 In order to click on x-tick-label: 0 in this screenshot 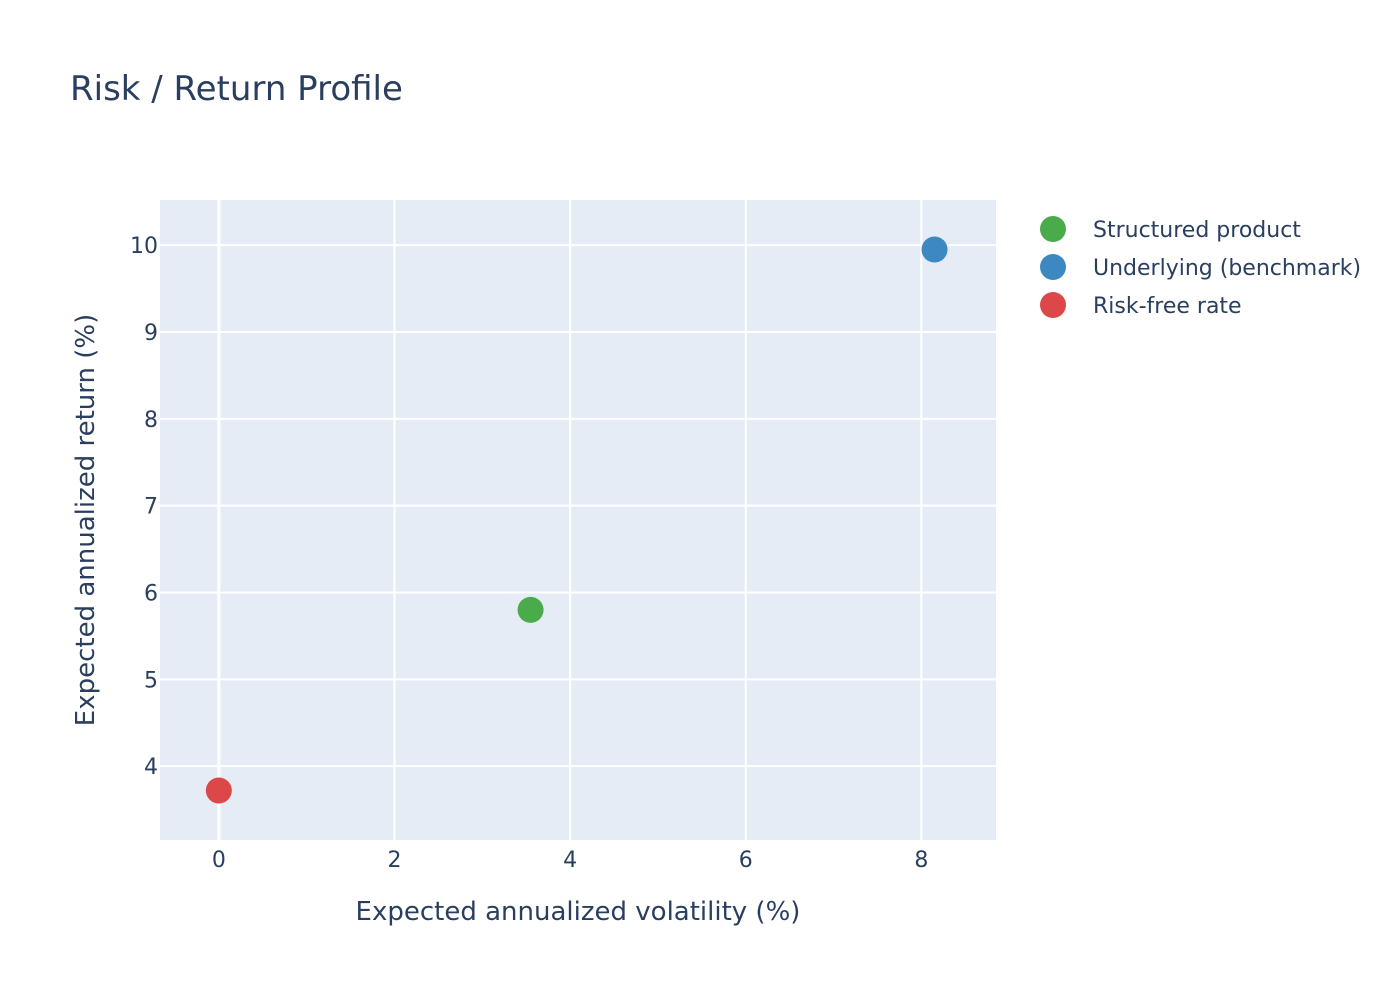, I will do `click(219, 860)`.